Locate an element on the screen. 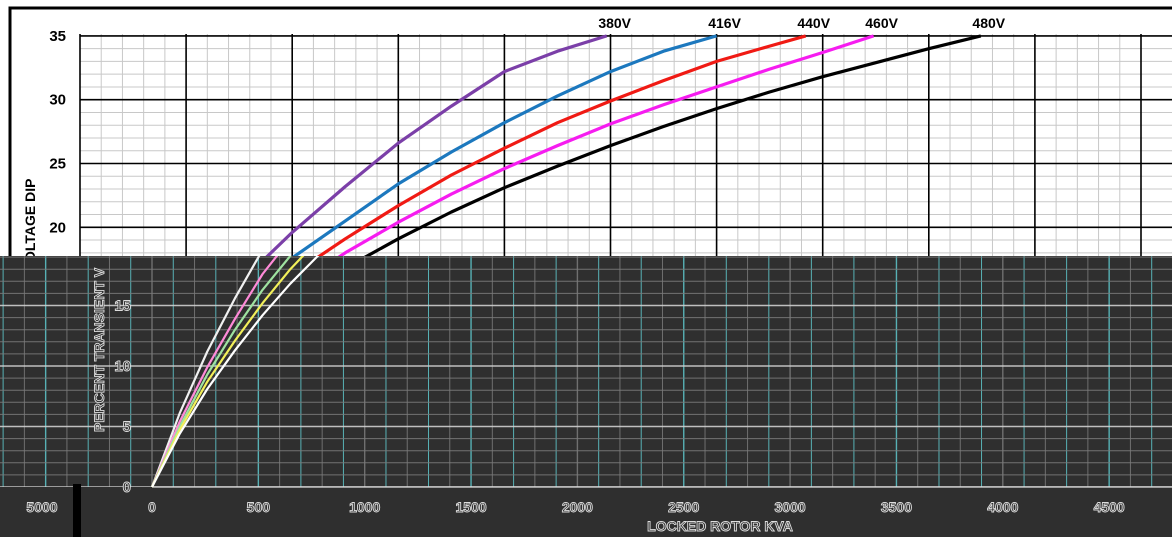 The image size is (1172, 537). x-tick-label: 1500 is located at coordinates (470, 507).